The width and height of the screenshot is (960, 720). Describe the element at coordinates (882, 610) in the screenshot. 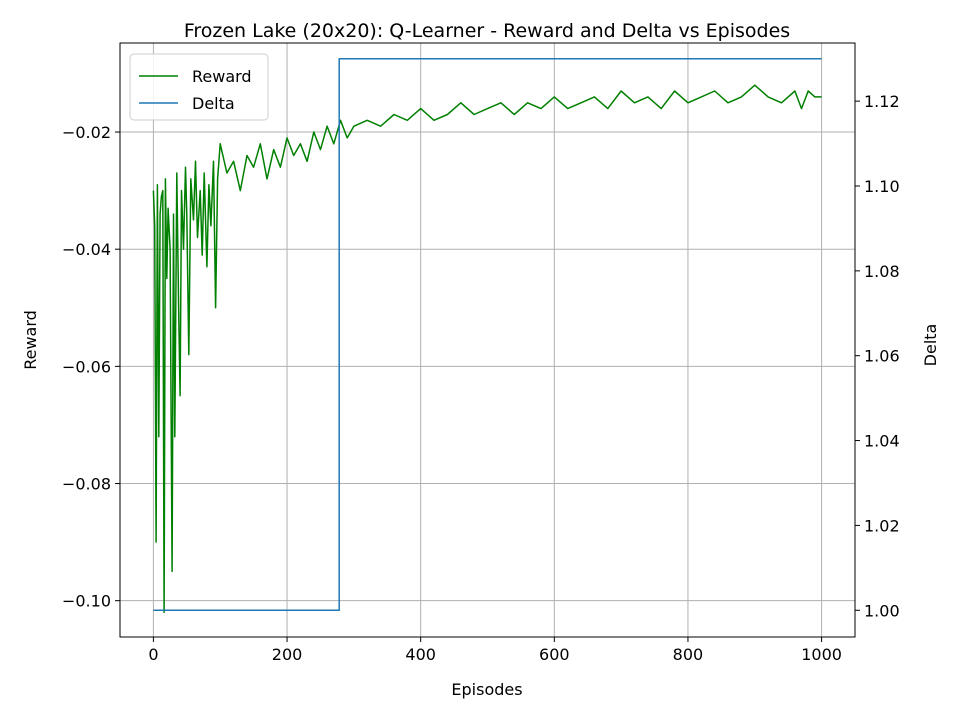

I see `y2-tick-label-0: 1.00` at that location.